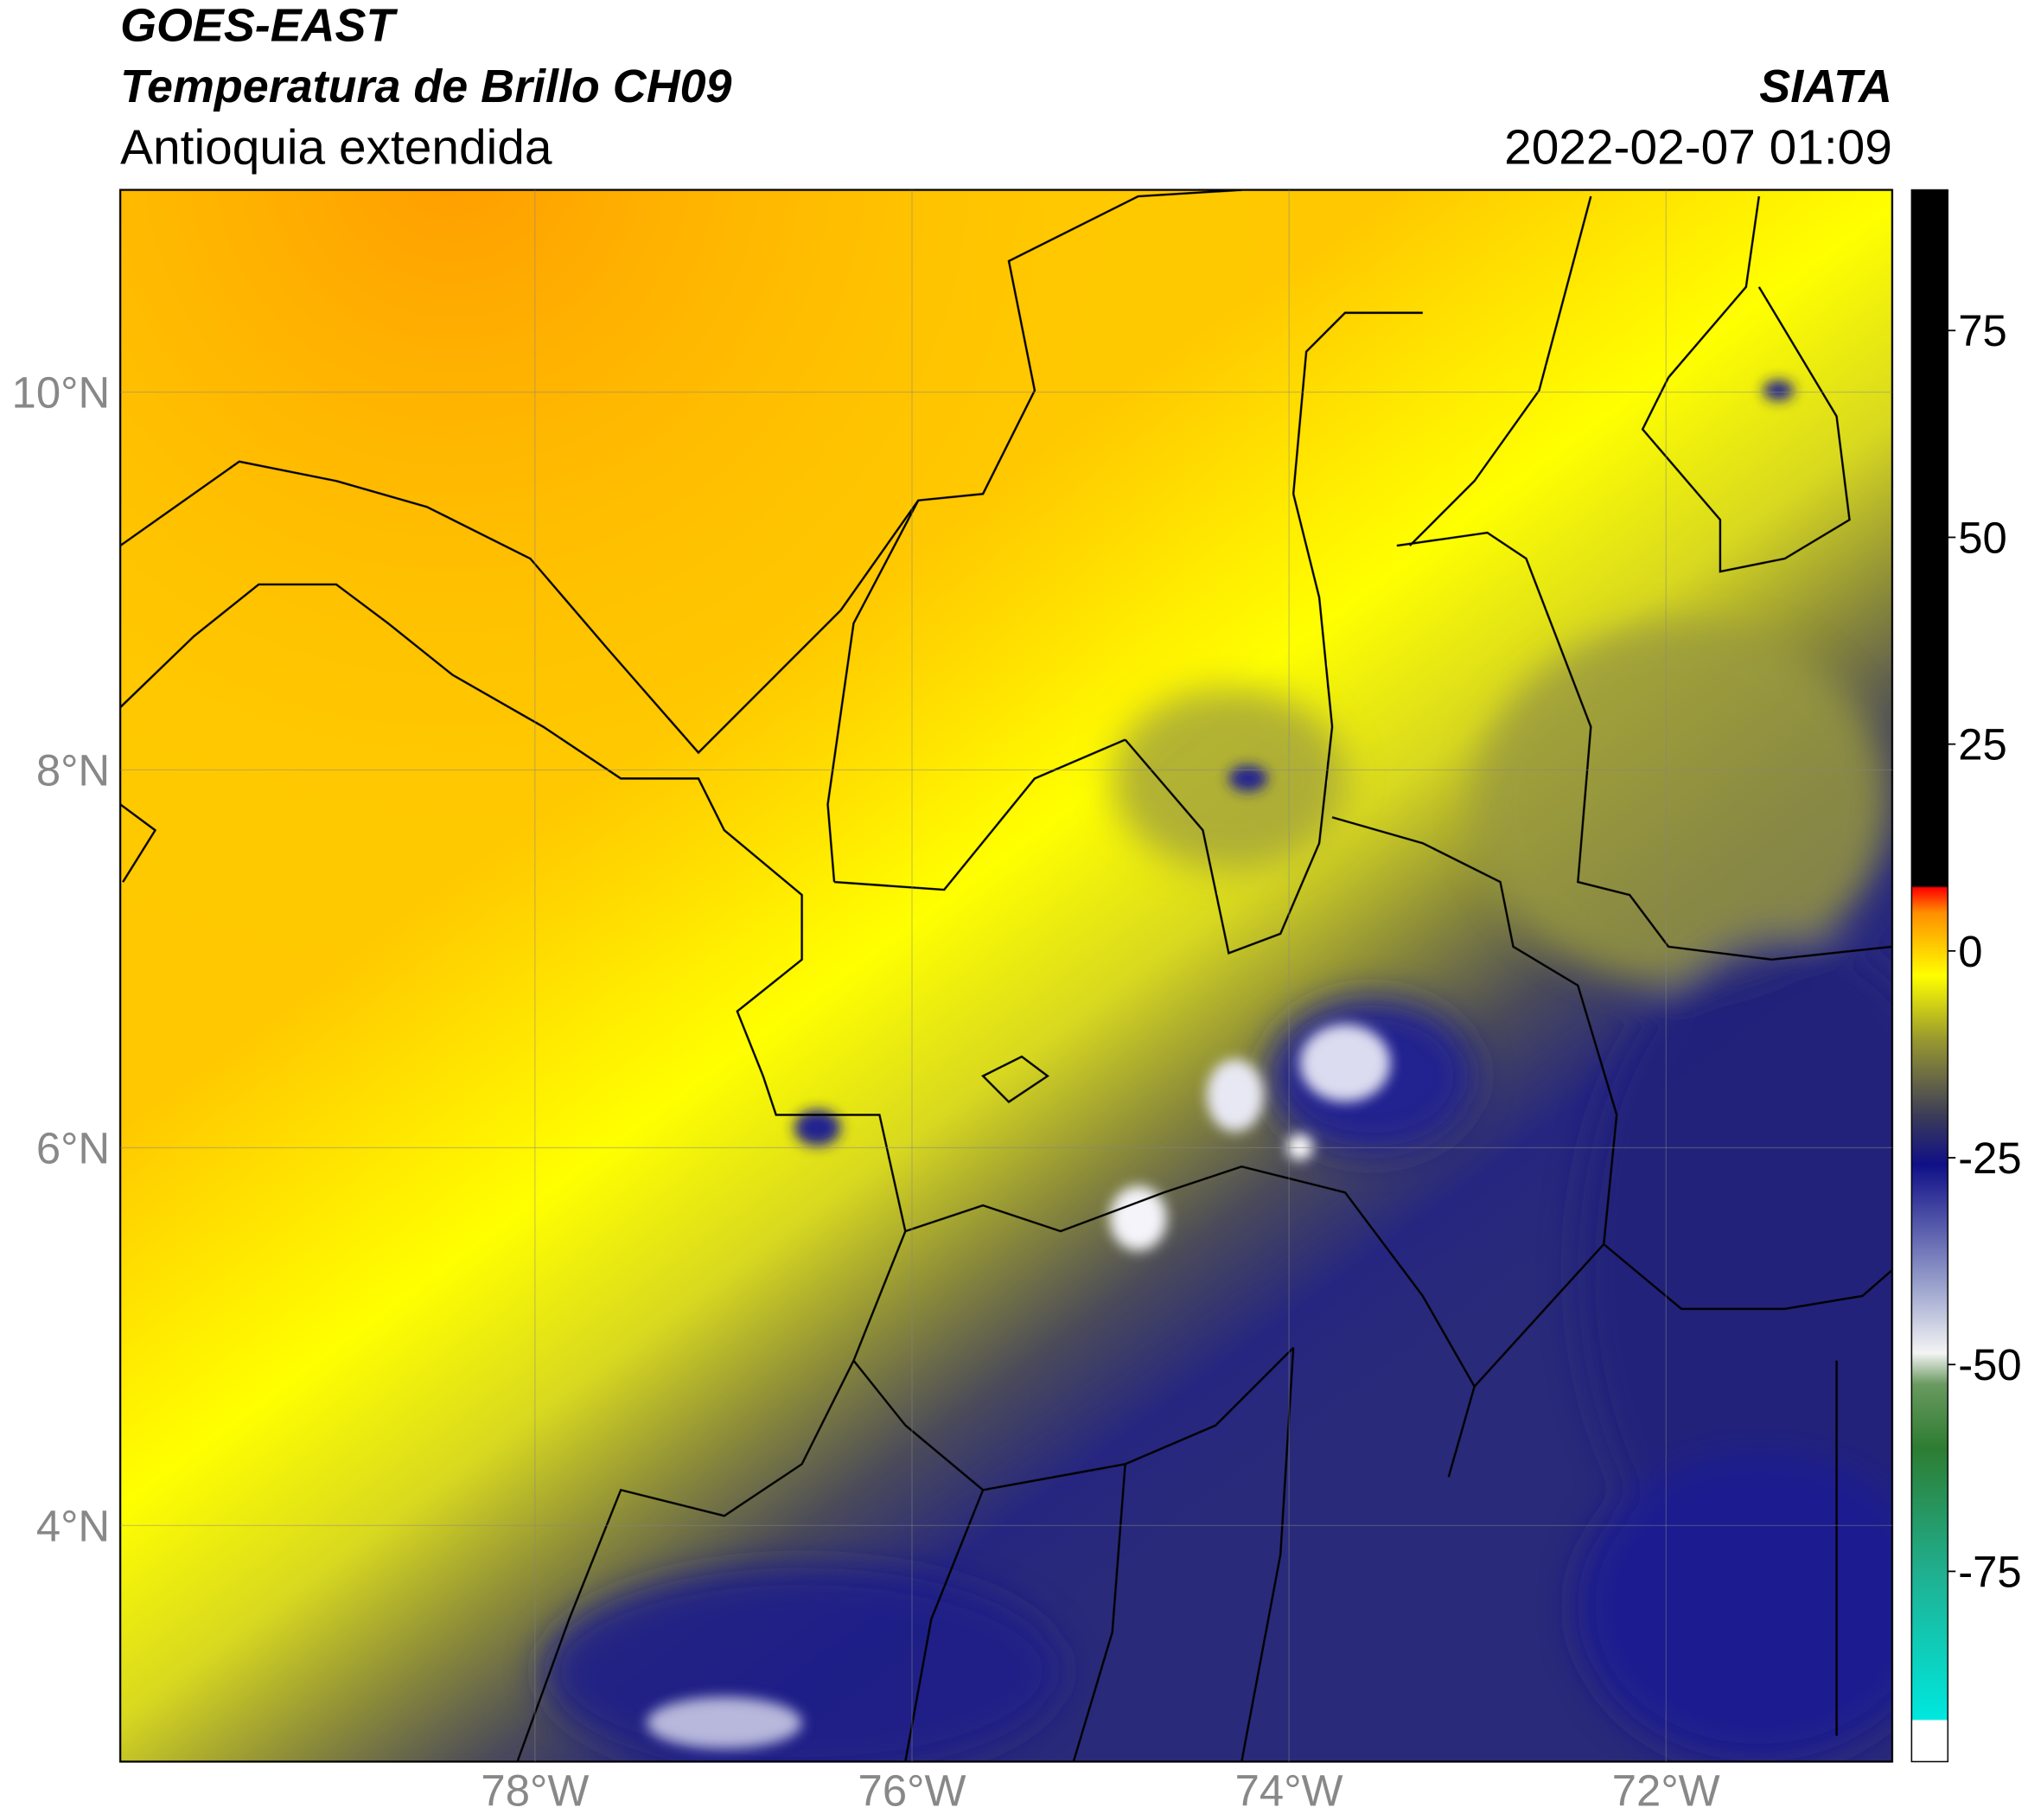 This screenshot has width=2028, height=1820. What do you see at coordinates (1666, 1791) in the screenshot?
I see `x-tick-label: 72°W` at bounding box center [1666, 1791].